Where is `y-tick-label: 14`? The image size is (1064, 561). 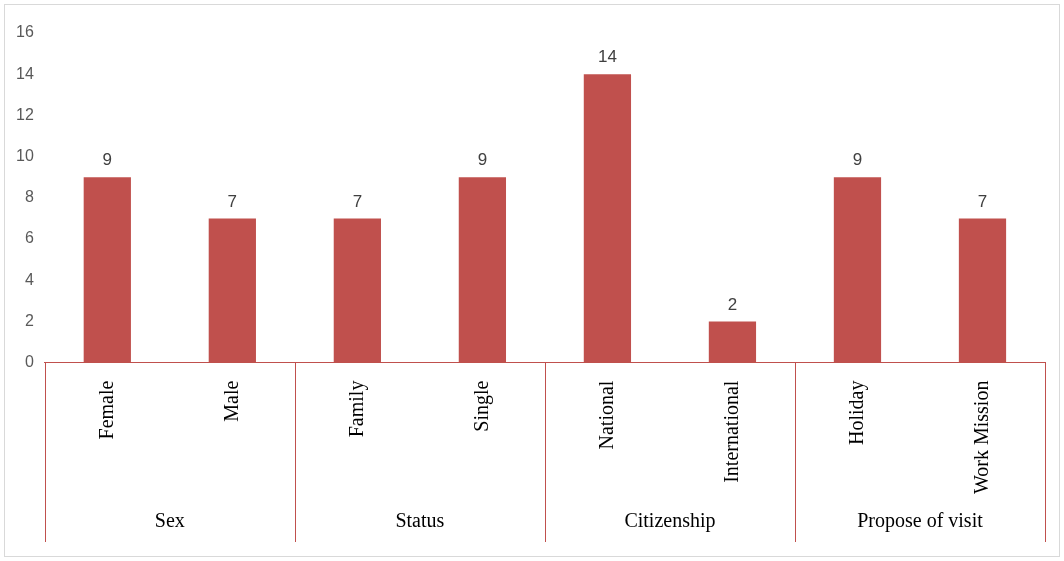 y-tick-label: 14 is located at coordinates (25, 73).